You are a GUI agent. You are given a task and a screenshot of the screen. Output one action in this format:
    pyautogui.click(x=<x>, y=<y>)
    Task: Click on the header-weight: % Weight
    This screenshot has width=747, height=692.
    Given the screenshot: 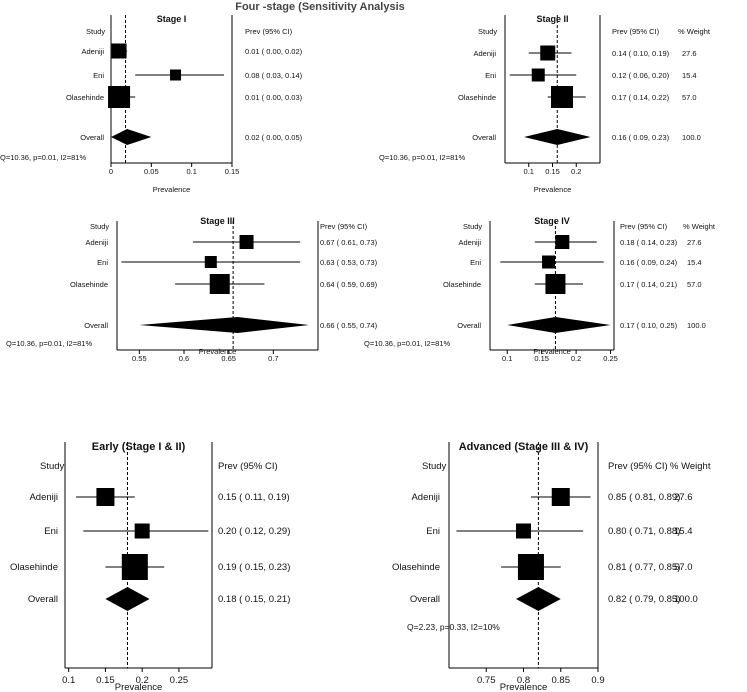 What is the action you would take?
    pyautogui.click(x=694, y=31)
    